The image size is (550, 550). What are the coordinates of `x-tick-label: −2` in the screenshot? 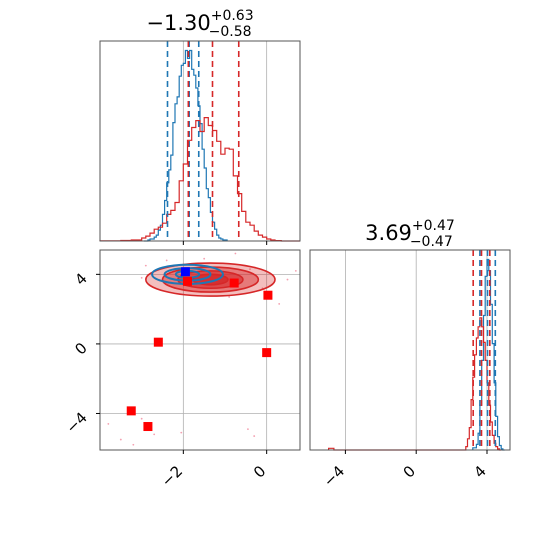 It's located at (172, 476).